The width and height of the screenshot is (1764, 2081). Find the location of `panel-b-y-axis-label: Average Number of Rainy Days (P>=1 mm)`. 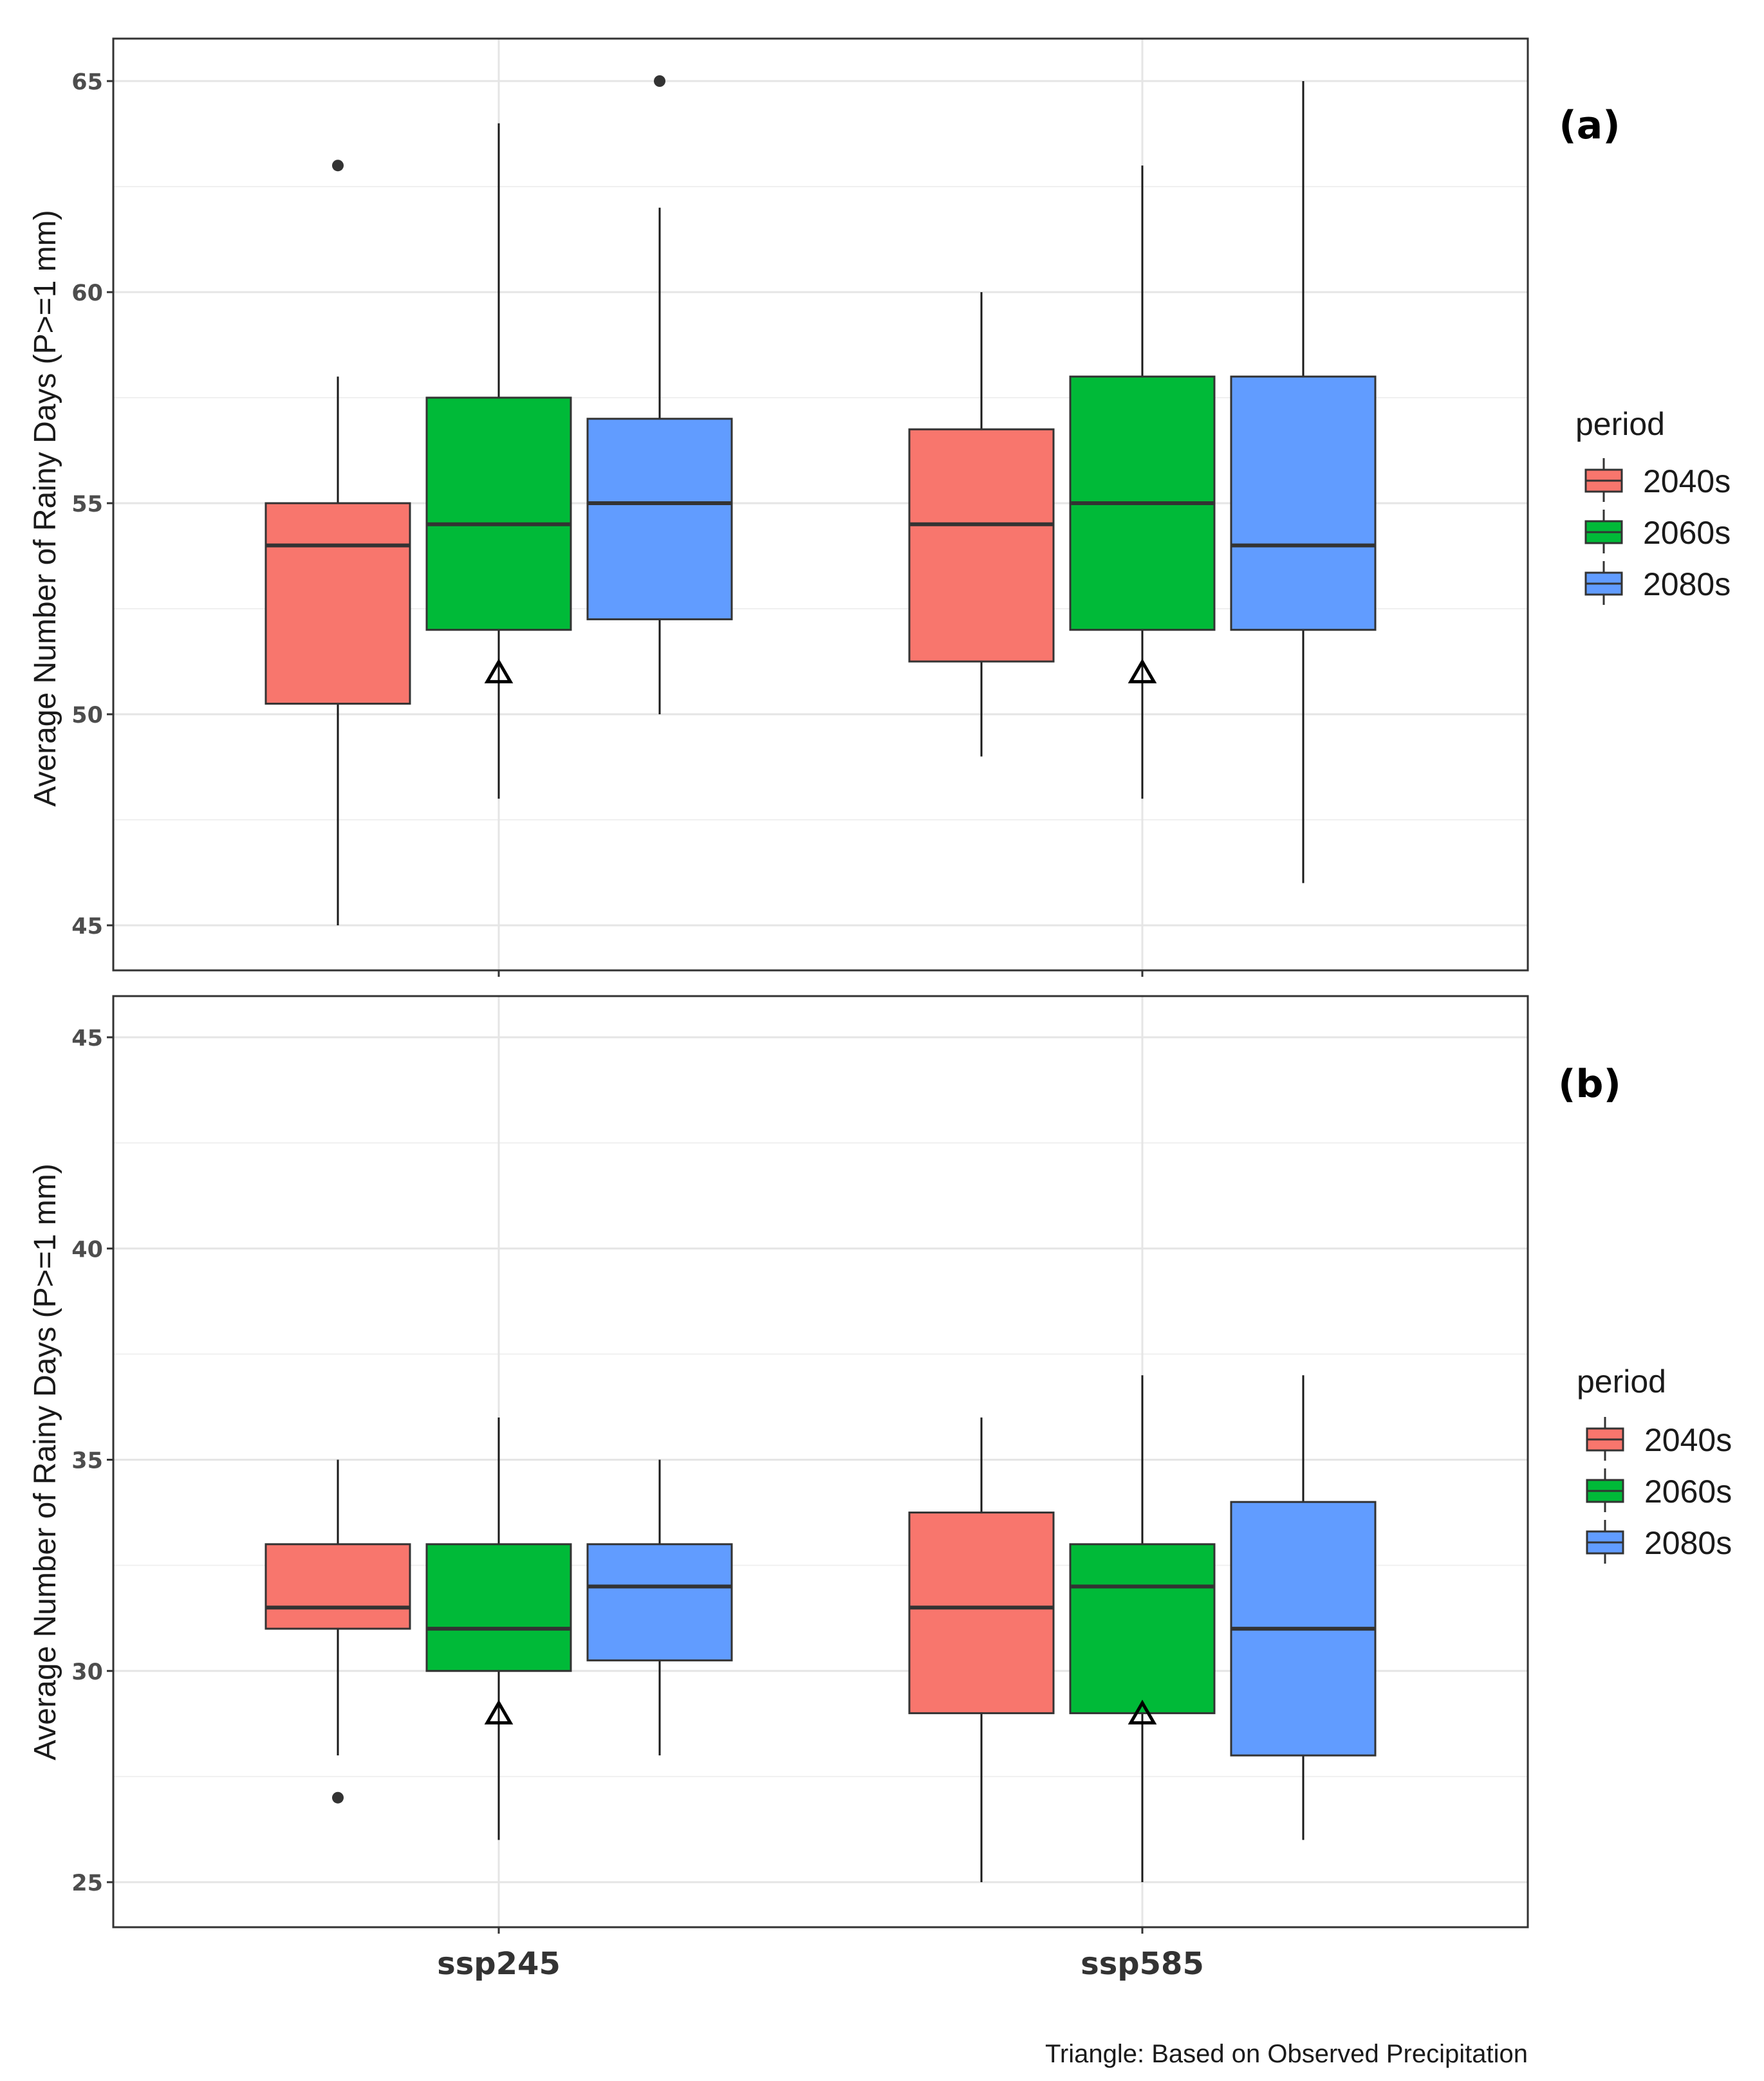

panel-b-y-axis-label: Average Number of Rainy Days (P>=1 mm) is located at coordinates (45, 1461).